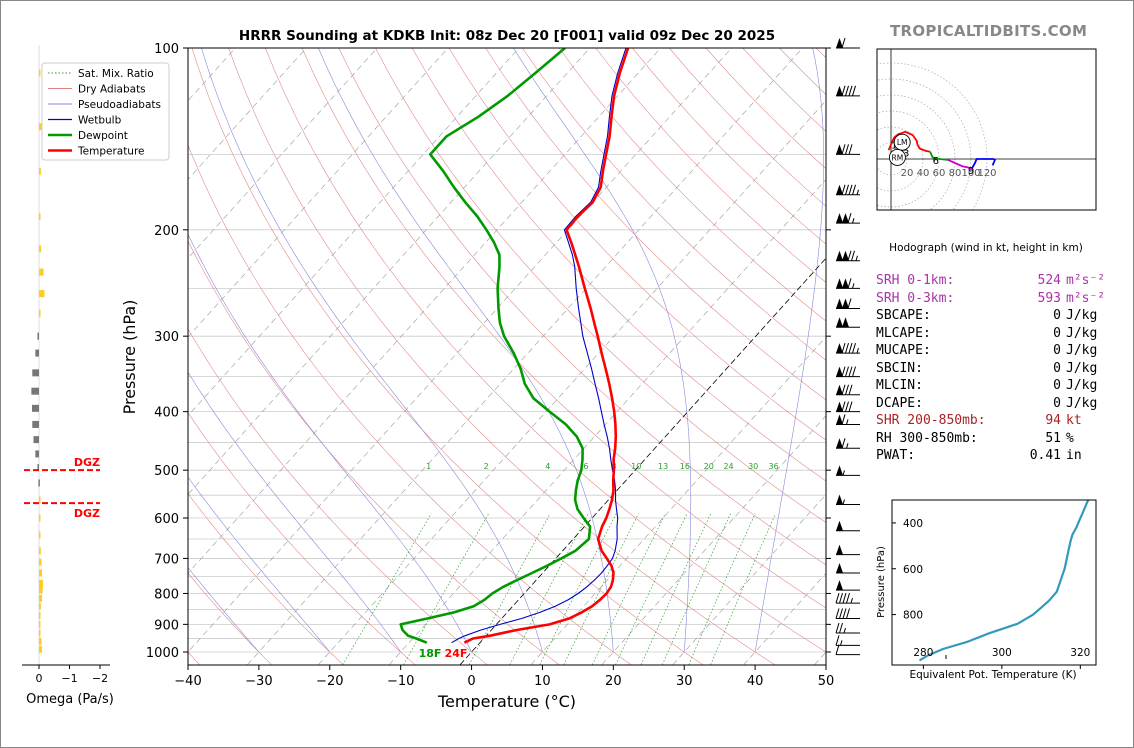  What do you see at coordinates (986, 316) in the screenshot?
I see `stat-row: SBCAPE: 0 J/kg` at bounding box center [986, 316].